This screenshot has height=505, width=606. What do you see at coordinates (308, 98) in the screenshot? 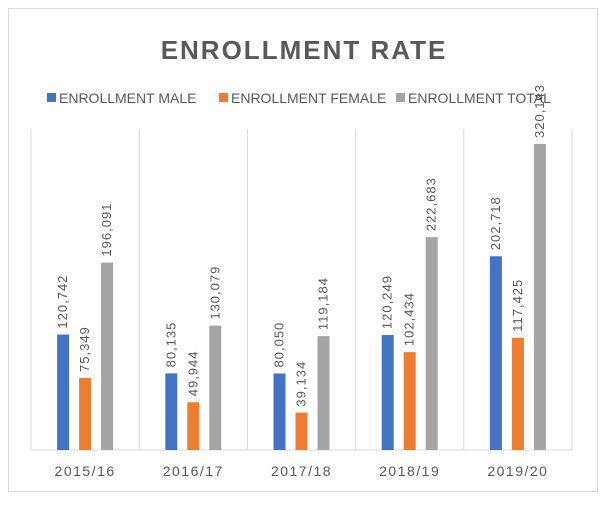
I see `legend-label-female: ENROLLMENT FEMALE` at bounding box center [308, 98].